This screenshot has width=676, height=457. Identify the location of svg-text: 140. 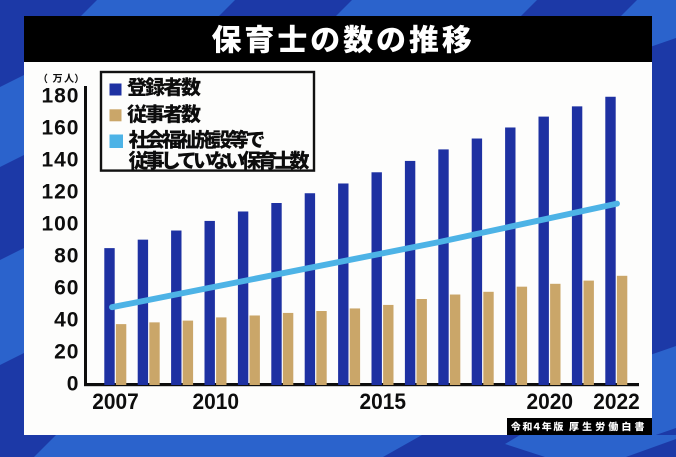
(61, 160).